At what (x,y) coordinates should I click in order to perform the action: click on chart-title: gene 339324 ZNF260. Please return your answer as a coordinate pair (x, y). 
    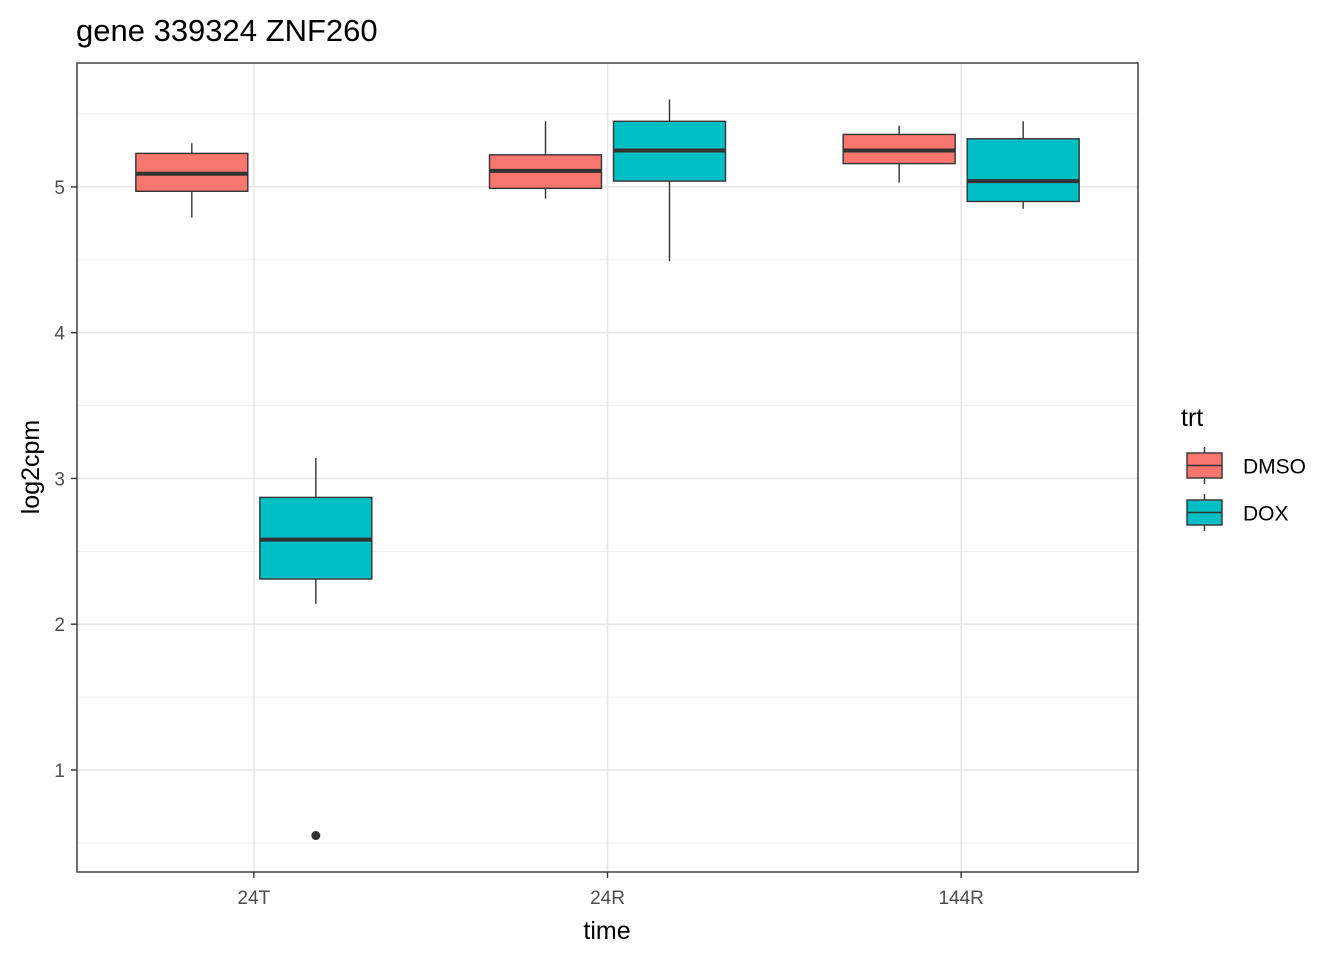
    Looking at the image, I should click on (227, 30).